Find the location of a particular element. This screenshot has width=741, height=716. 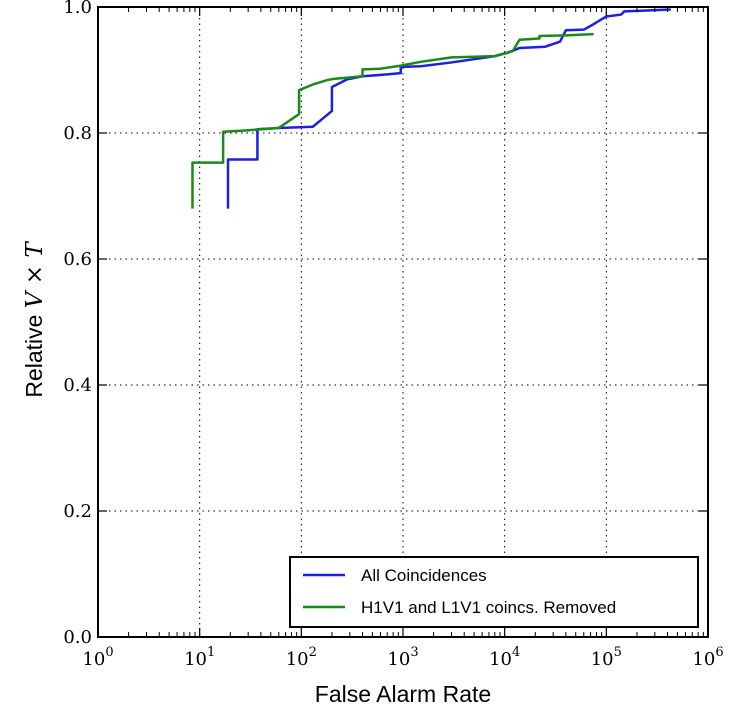

x-tick-label: 10⁶ is located at coordinates (707, 657).